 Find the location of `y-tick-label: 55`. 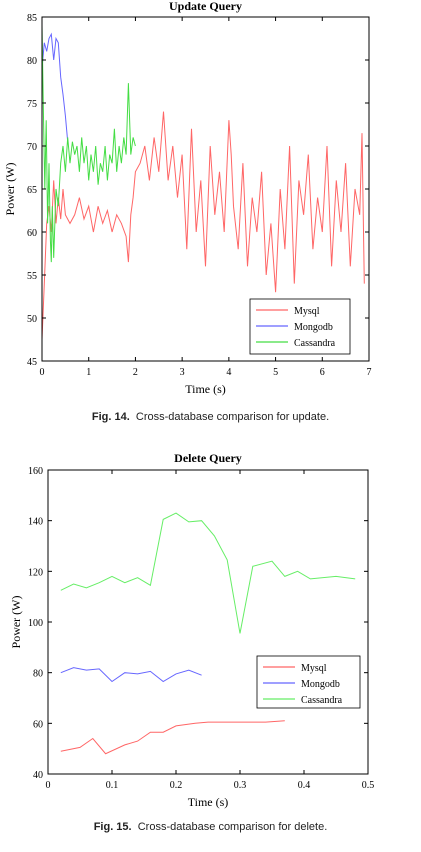

y-tick-label: 55 is located at coordinates (32, 276).